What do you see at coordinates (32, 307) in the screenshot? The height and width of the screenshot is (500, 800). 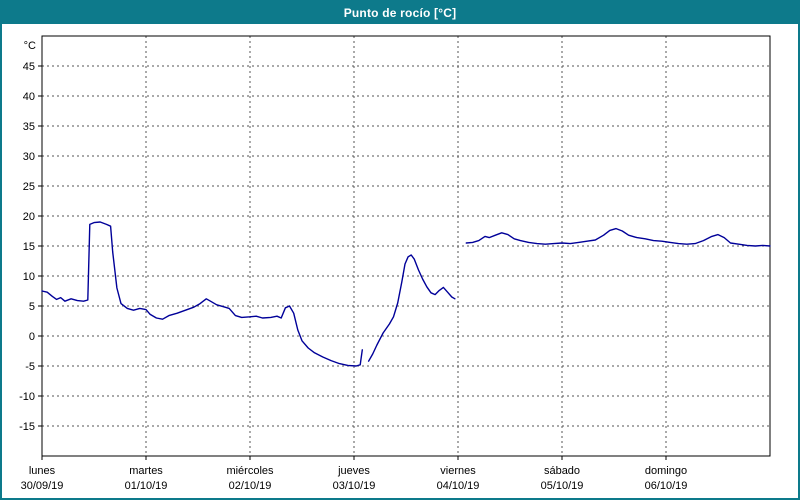 I see `y-tick-label: 5` at bounding box center [32, 307].